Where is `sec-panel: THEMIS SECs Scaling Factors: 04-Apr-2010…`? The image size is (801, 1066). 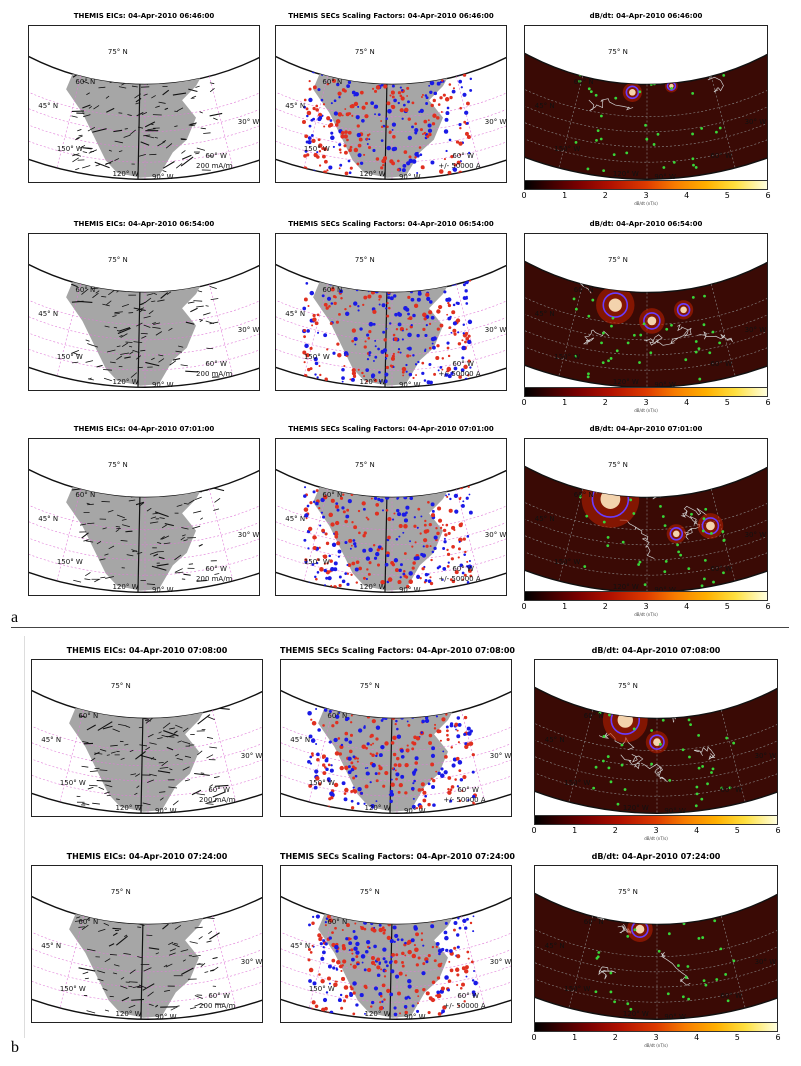 sec-panel: THEMIS SECs Scaling Factors: 04-Apr-2010… is located at coordinates (391, 98).